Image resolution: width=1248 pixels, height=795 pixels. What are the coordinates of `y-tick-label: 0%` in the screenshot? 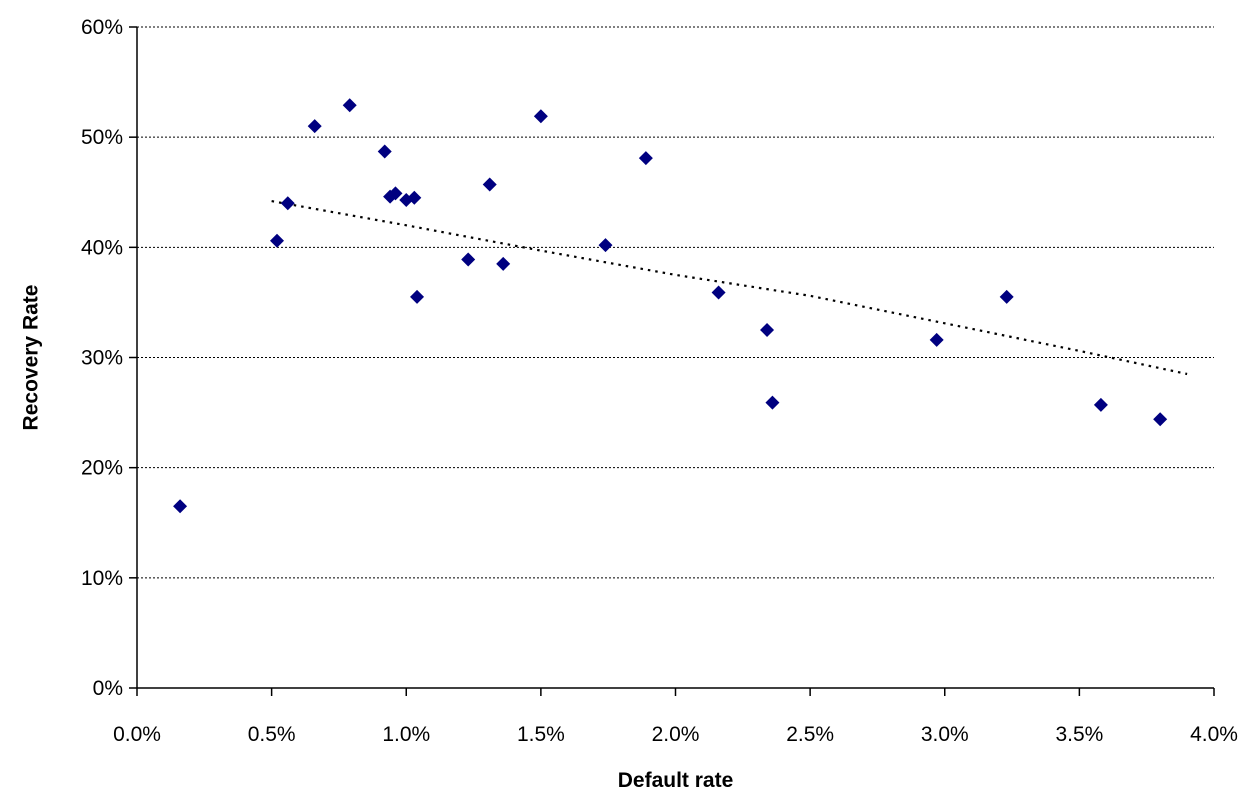 It's located at (108, 688).